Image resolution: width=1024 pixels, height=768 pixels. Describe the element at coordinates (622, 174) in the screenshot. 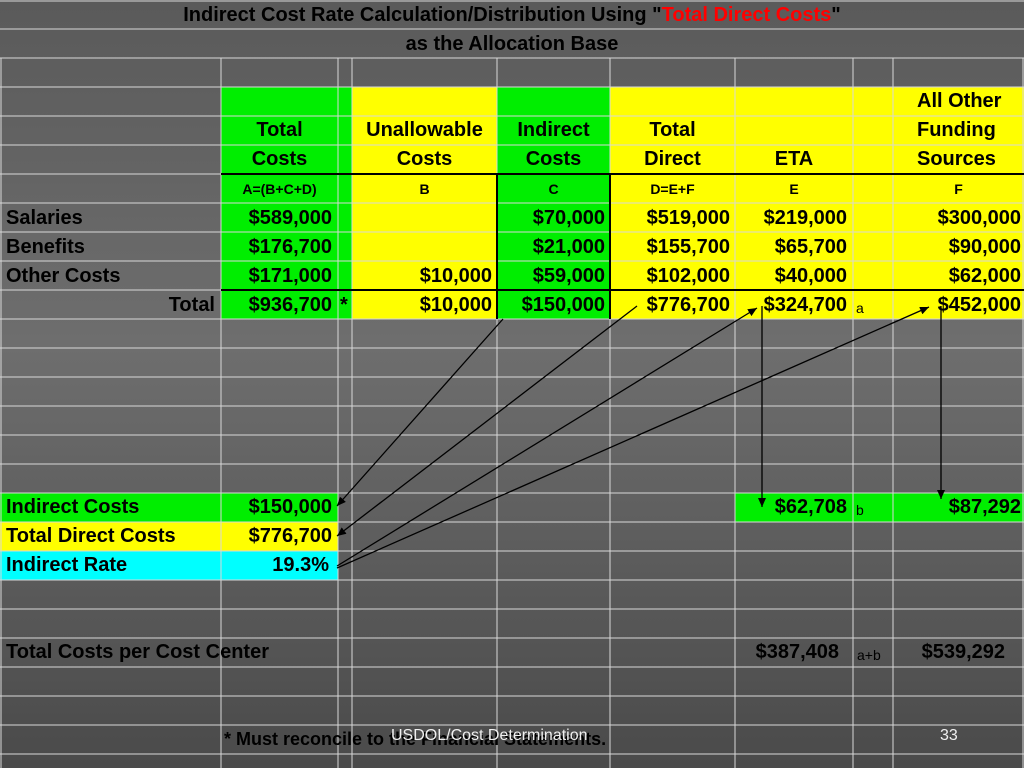

I see `header-rule` at that location.